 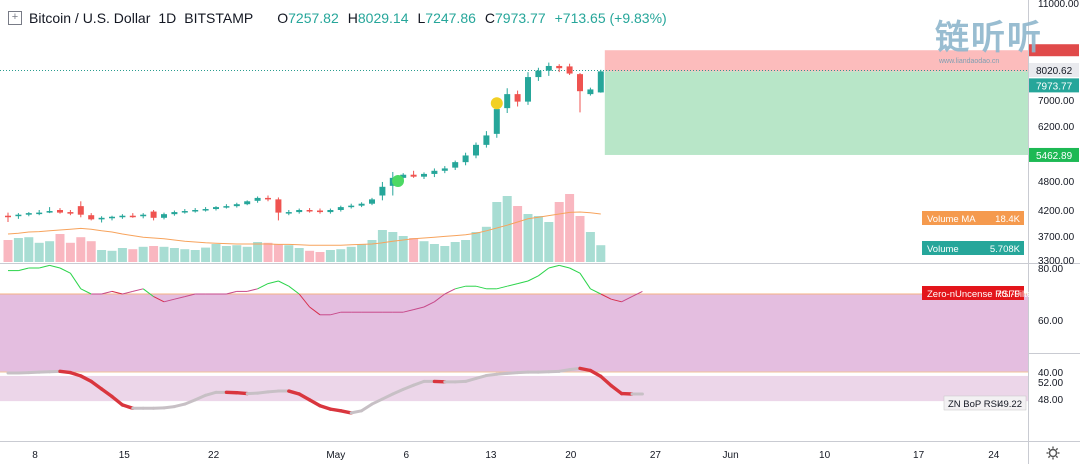 I want to click on price-tick-label: 6200.00, so click(x=1056, y=127).